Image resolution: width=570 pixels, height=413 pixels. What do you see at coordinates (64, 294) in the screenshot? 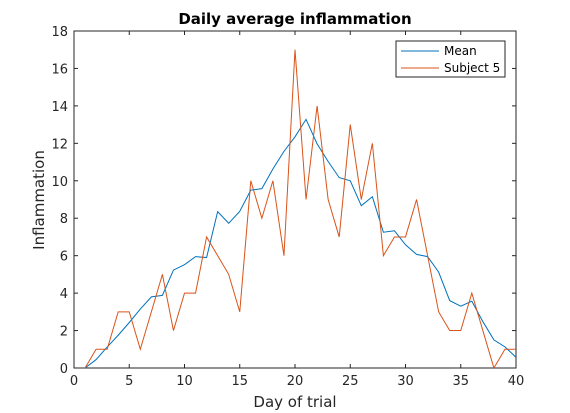
I see `y-tick-label: 4` at bounding box center [64, 294].